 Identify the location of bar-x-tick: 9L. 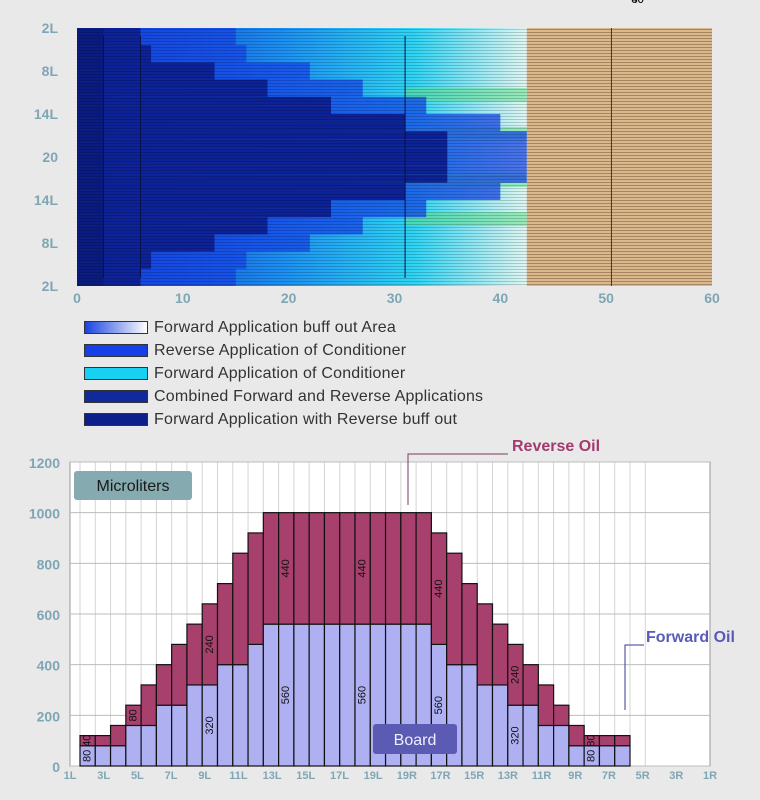
(204, 776).